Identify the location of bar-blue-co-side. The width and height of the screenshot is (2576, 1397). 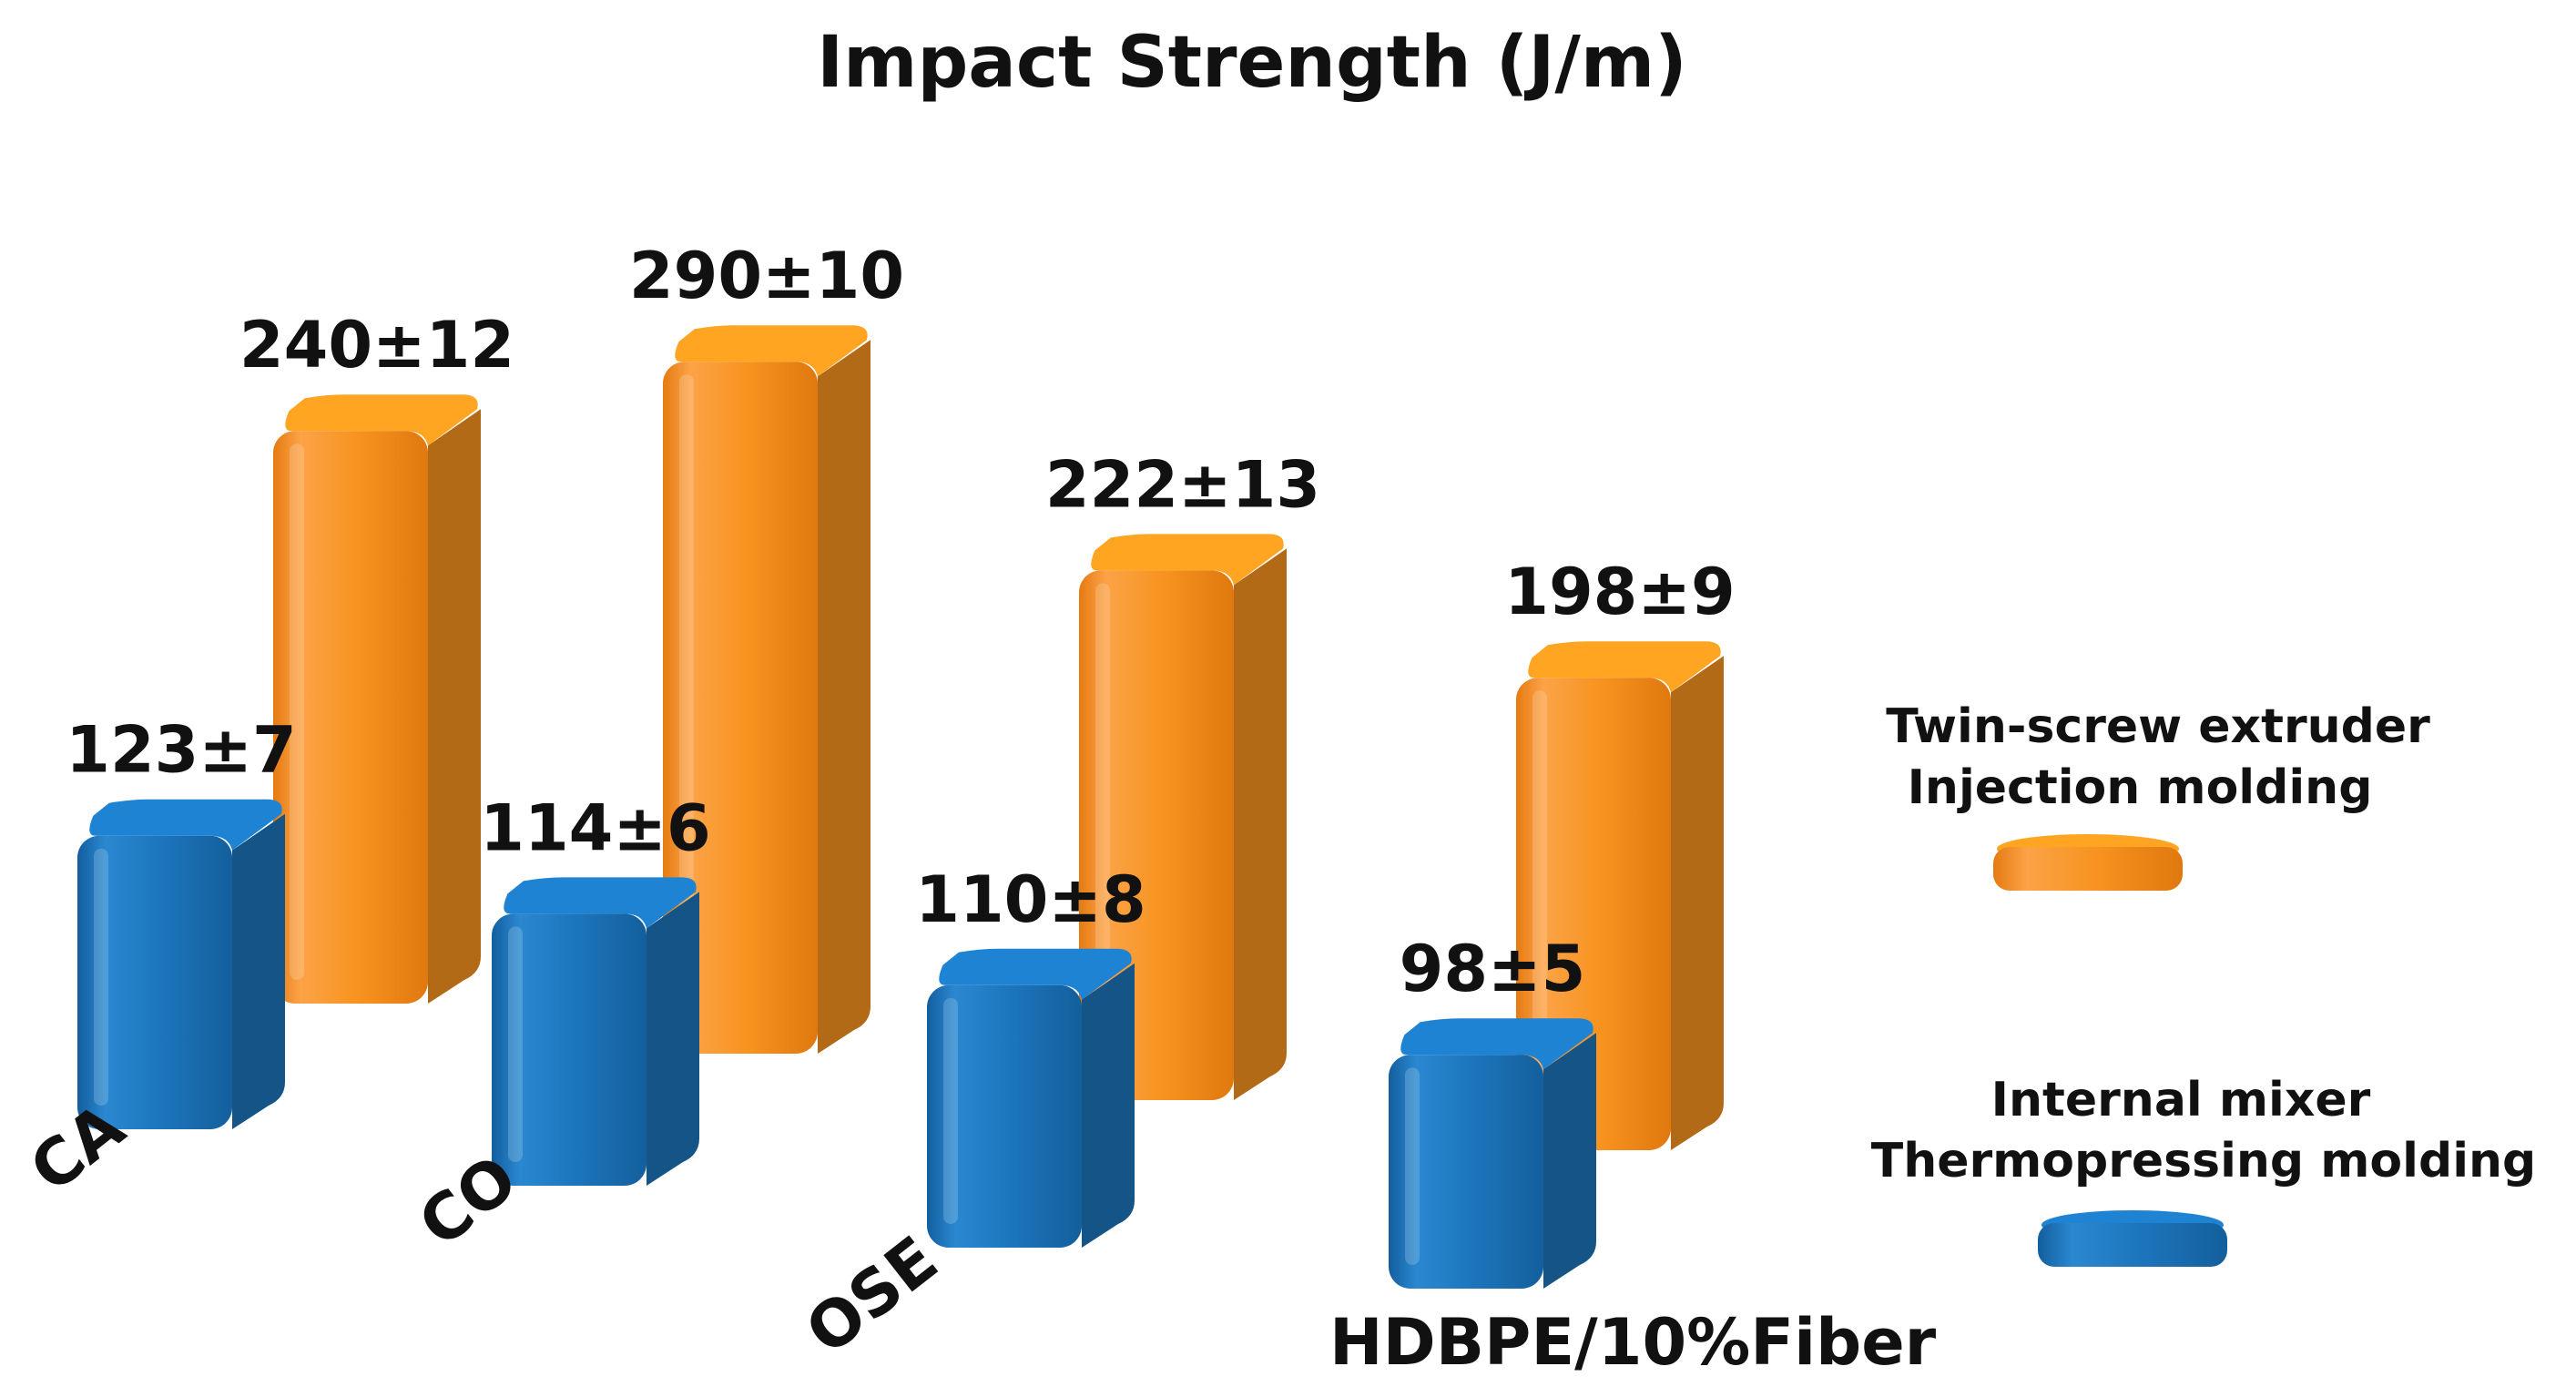
(673, 1039).